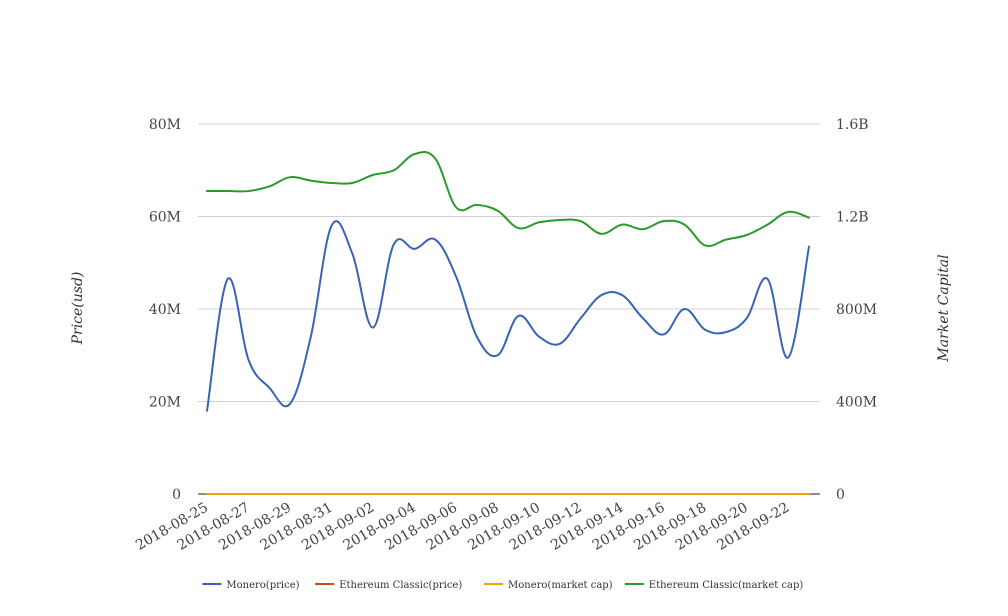  What do you see at coordinates (852, 125) in the screenshot?
I see `y-right-tick-label: 1.6B` at bounding box center [852, 125].